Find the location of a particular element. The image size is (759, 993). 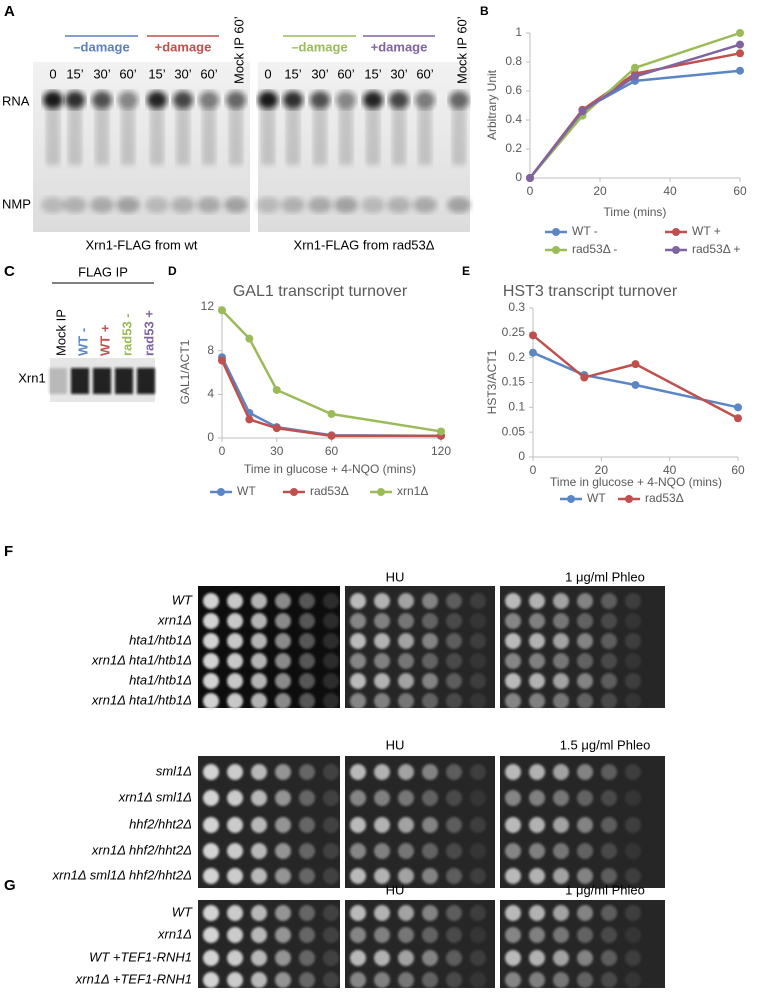

group-label: +damage is located at coordinates (399, 46).